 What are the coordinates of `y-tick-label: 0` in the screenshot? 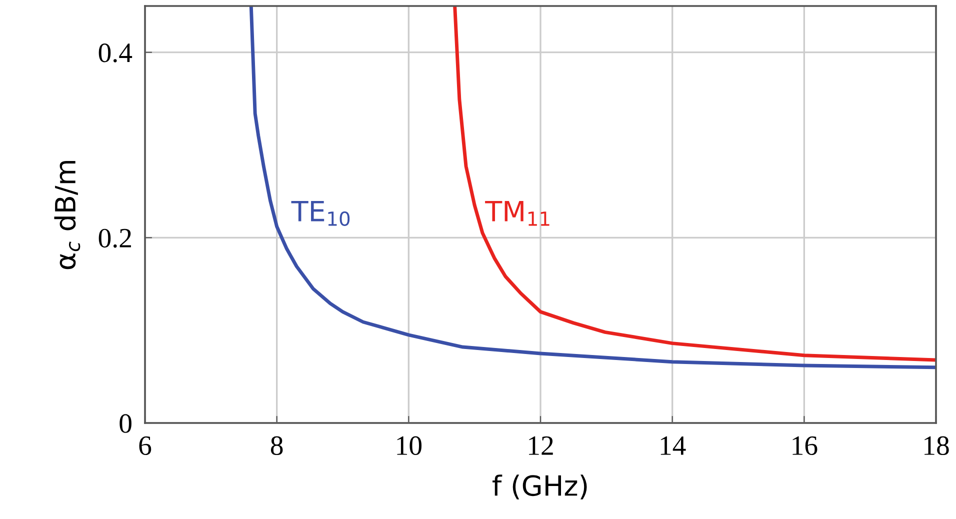 It's located at (126, 423).